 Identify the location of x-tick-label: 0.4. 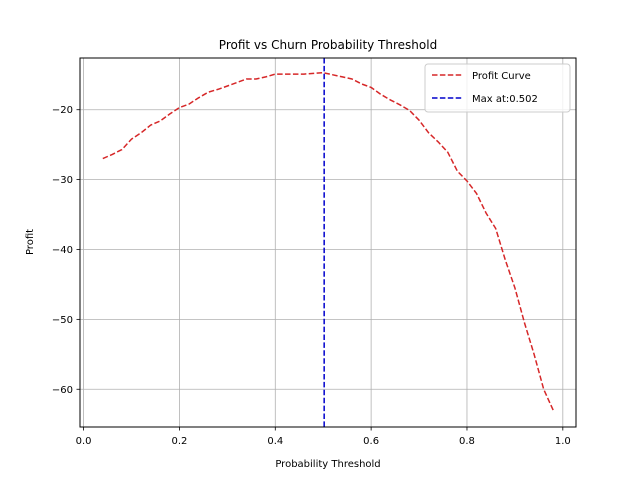
(275, 441).